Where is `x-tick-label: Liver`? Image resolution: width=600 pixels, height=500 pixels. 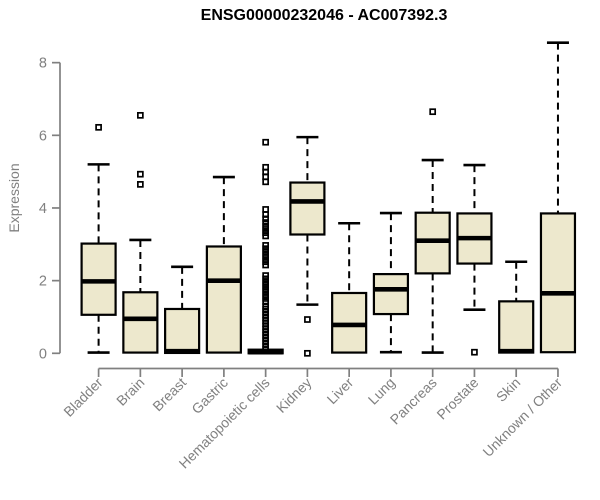 x-tick-label: Liver is located at coordinates (340, 390).